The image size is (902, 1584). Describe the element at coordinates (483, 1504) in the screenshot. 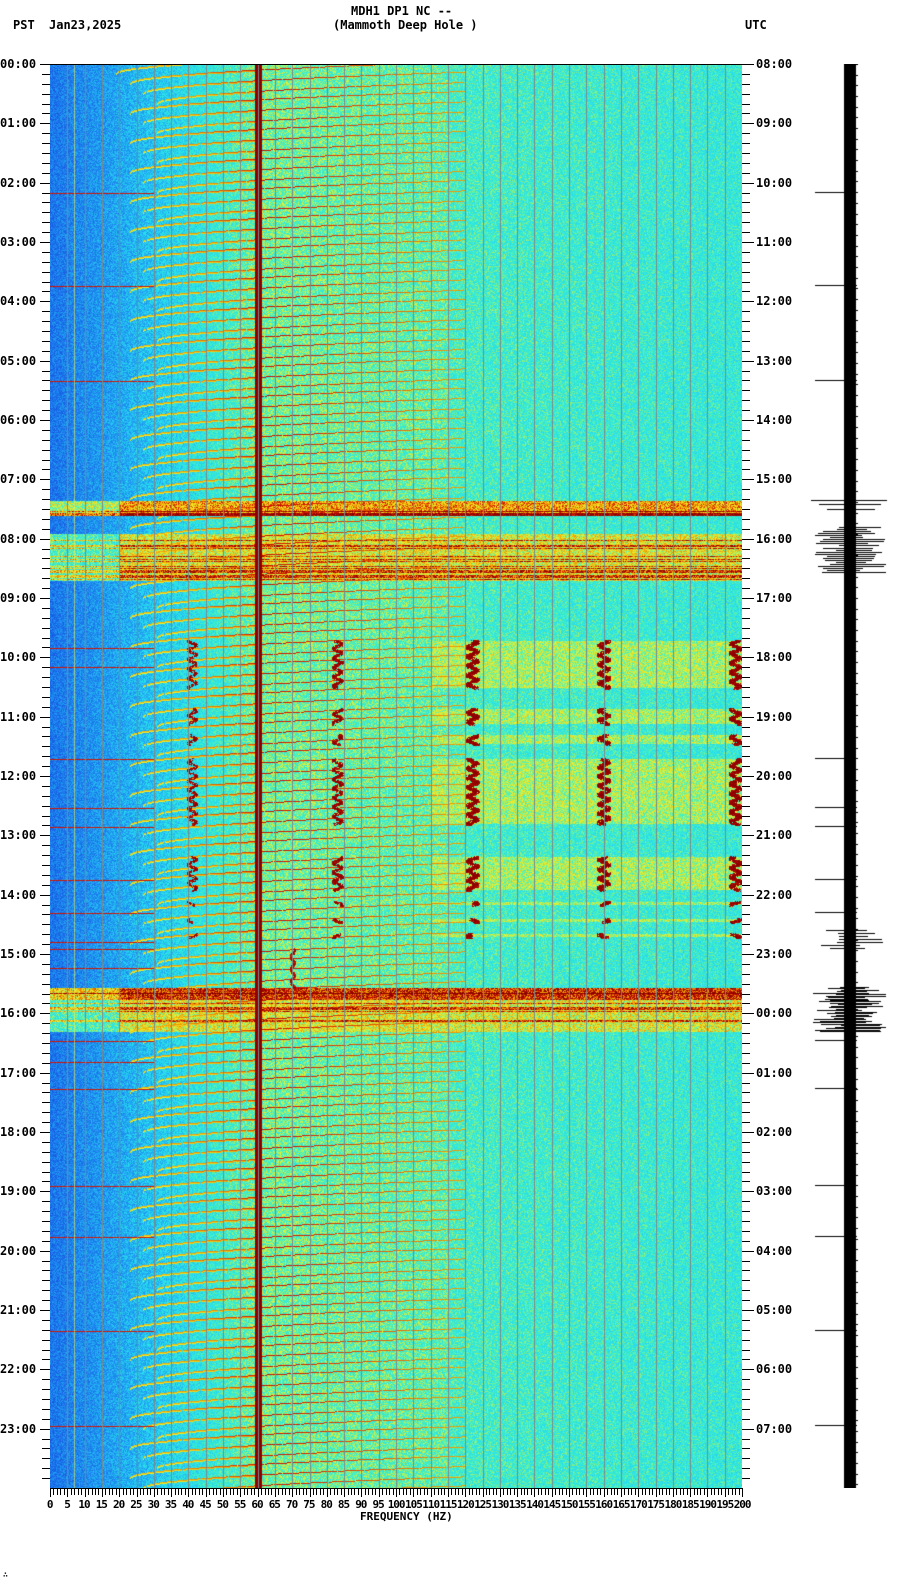

I see `x-label: 125` at that location.